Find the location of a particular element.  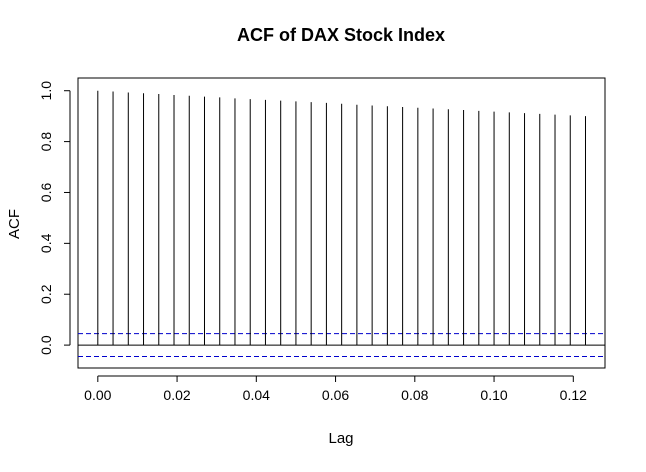

x-tick-label: 0.06 is located at coordinates (335, 395).